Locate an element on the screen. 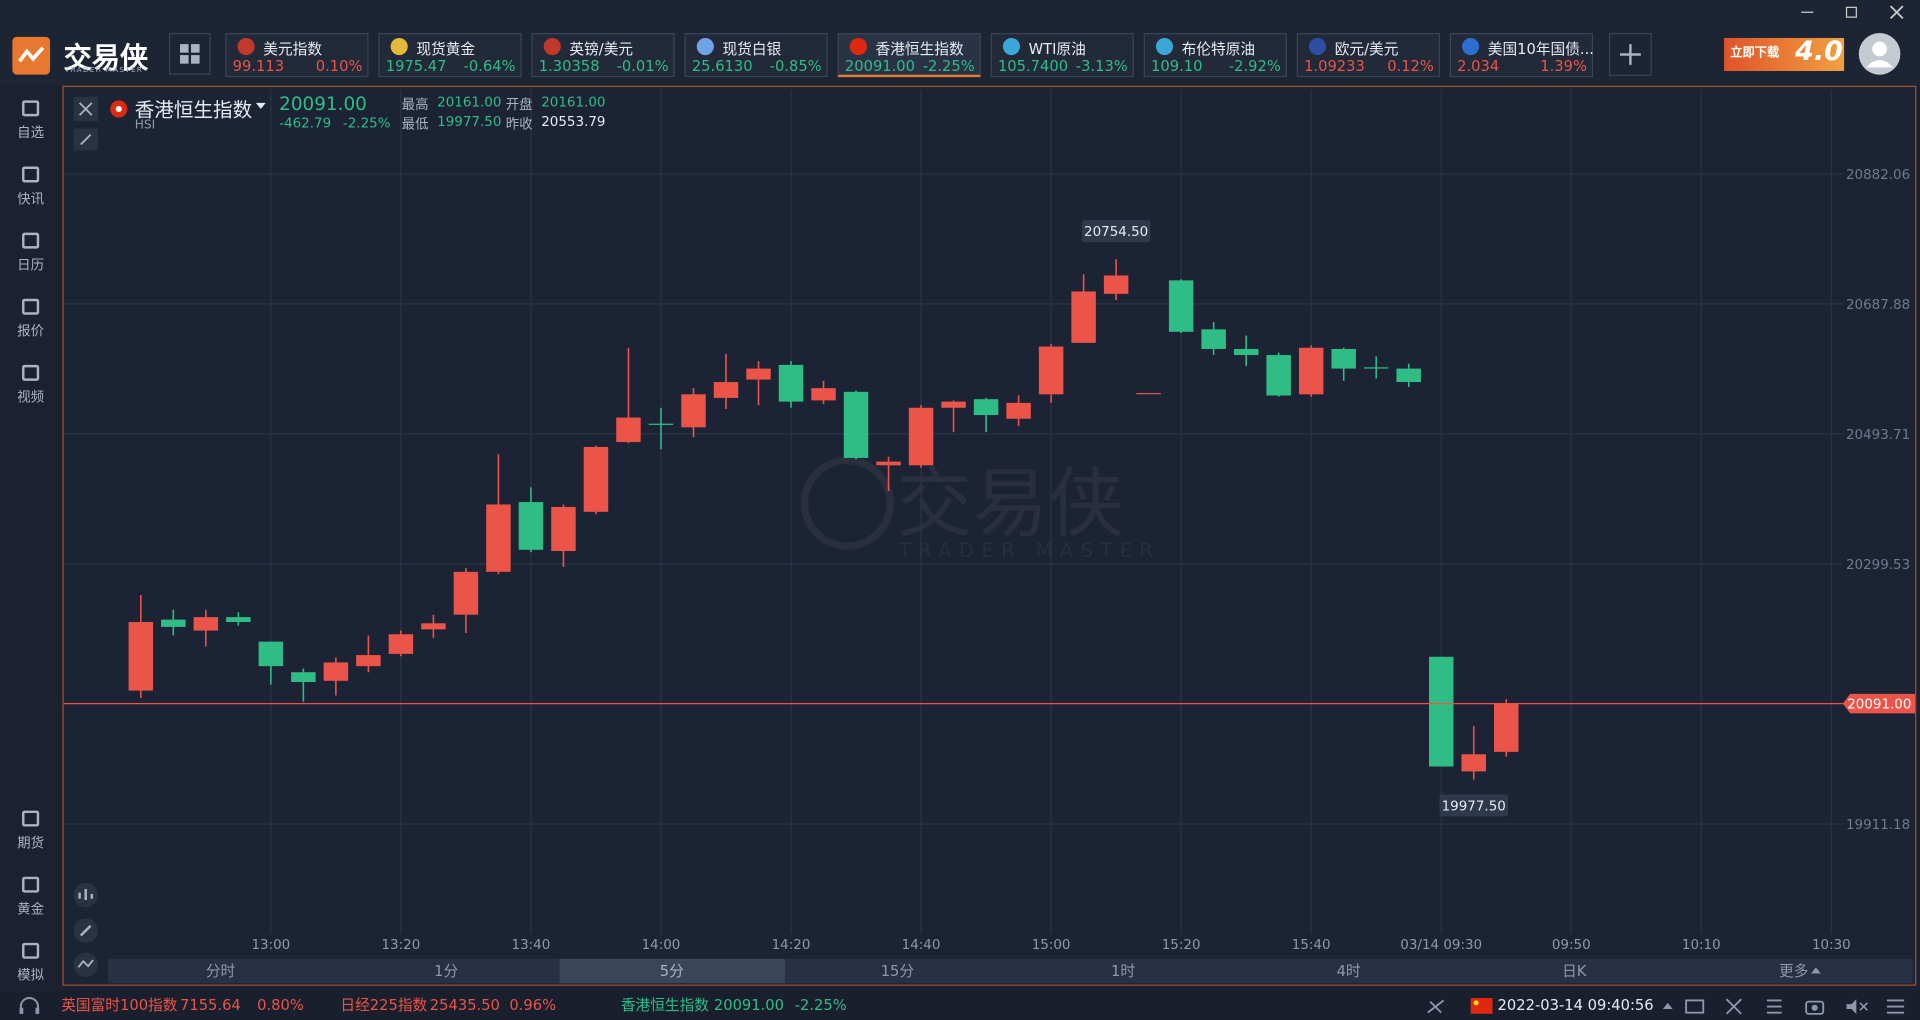 The image size is (1920, 1020). sidebar-item: 模拟 is located at coordinates (30, 966).